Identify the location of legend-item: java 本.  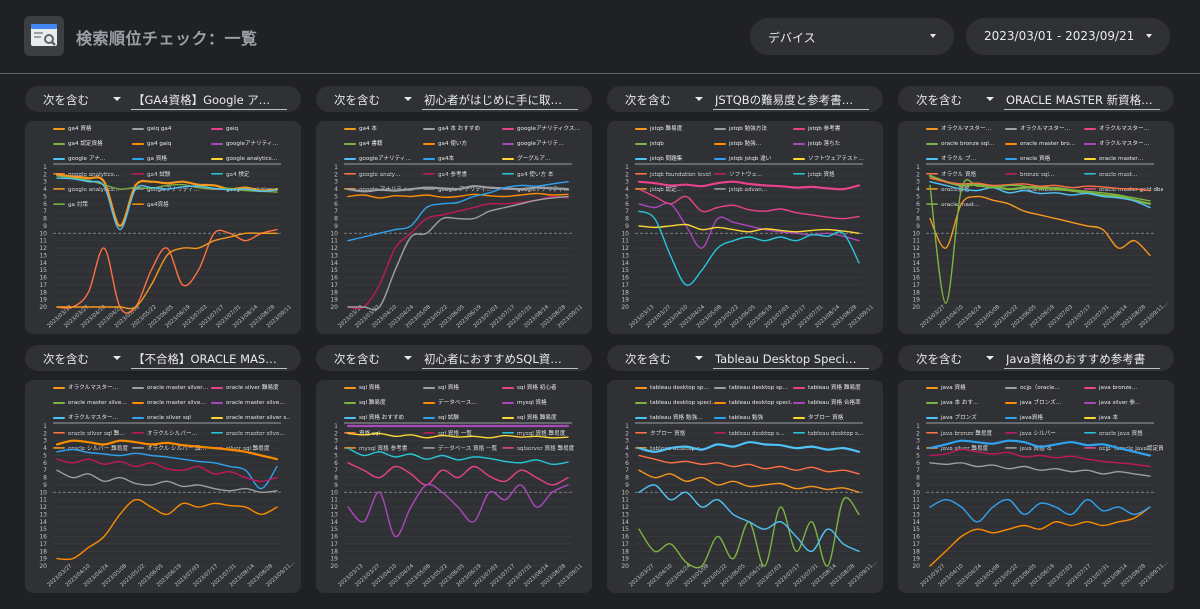
(1123, 418).